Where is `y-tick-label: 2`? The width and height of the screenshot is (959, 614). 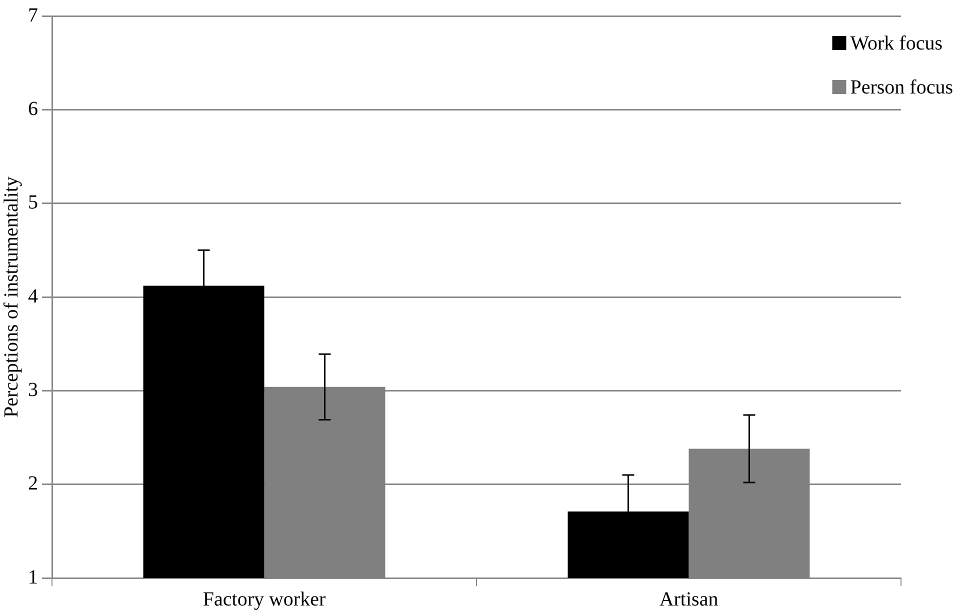
y-tick-label: 2 is located at coordinates (33, 483).